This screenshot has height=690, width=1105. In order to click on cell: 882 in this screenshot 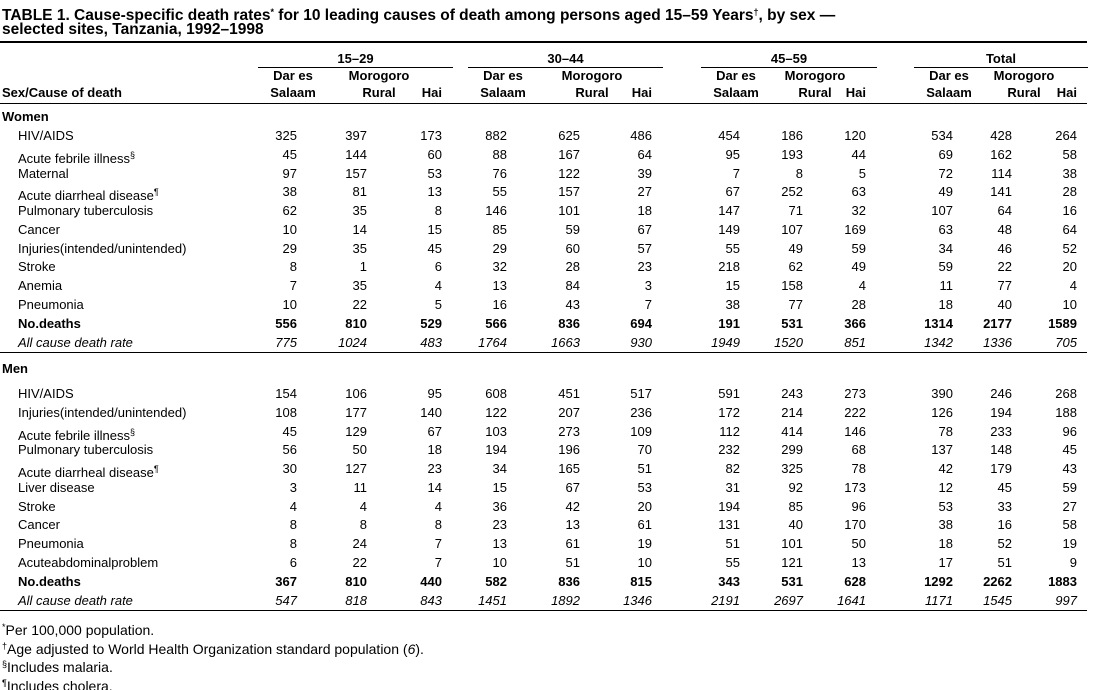, I will do `click(496, 135)`.